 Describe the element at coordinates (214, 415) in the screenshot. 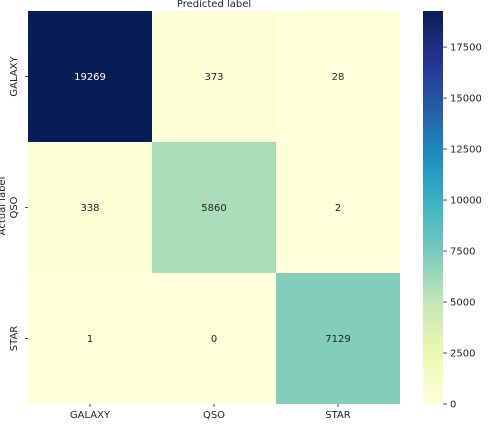

I see `x-tick-label: QSO` at that location.